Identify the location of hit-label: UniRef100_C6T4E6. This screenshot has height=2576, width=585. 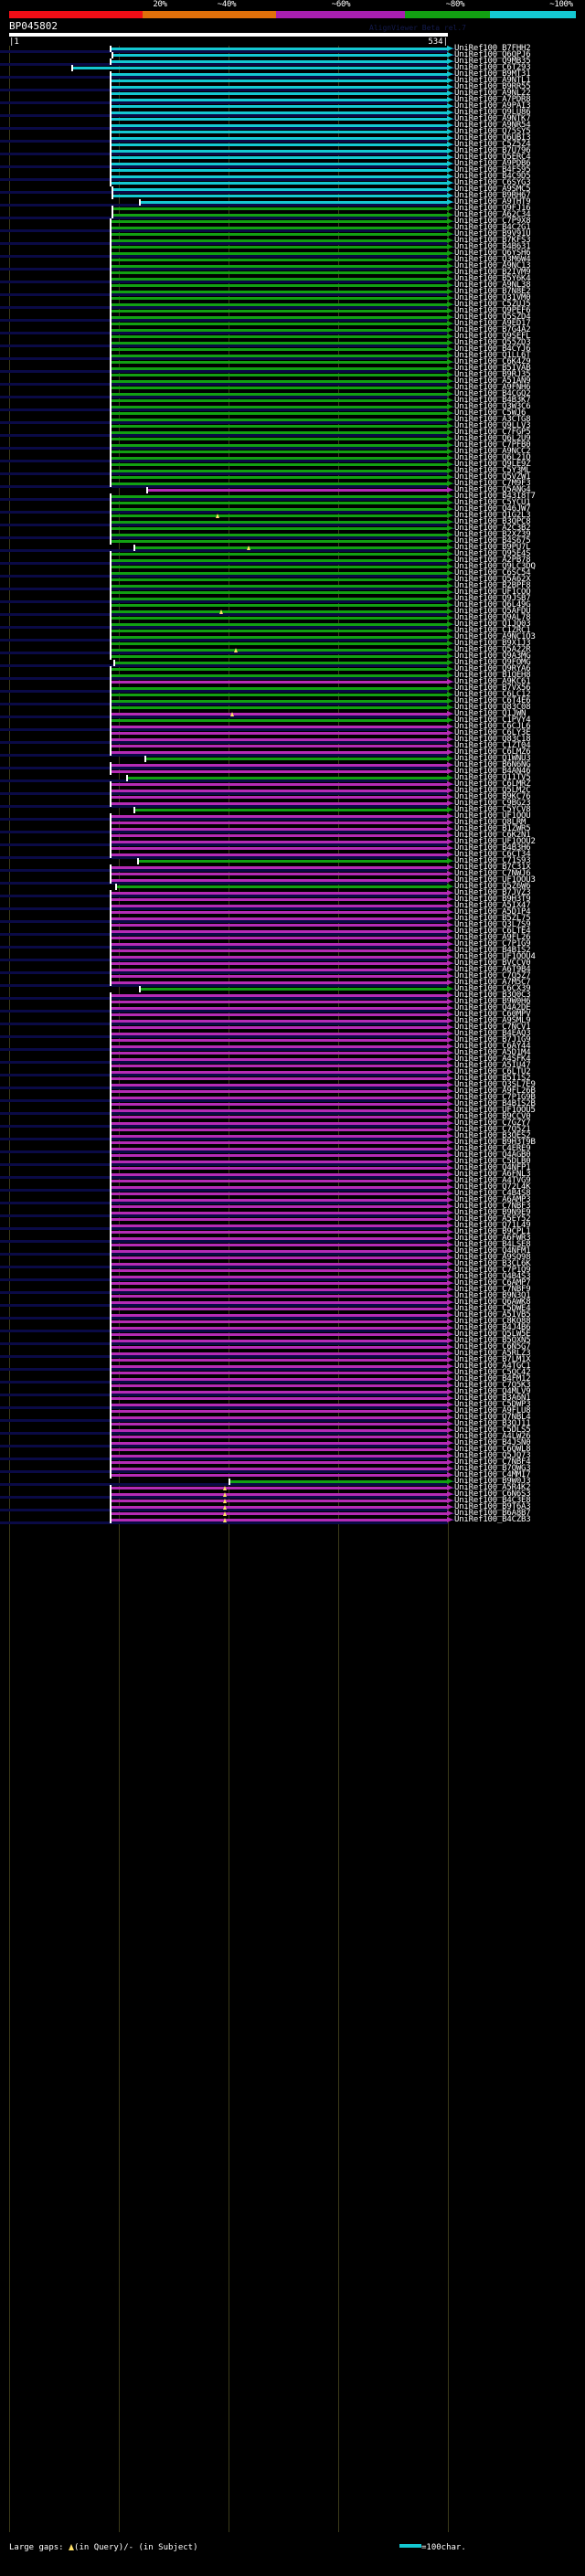
(492, 700).